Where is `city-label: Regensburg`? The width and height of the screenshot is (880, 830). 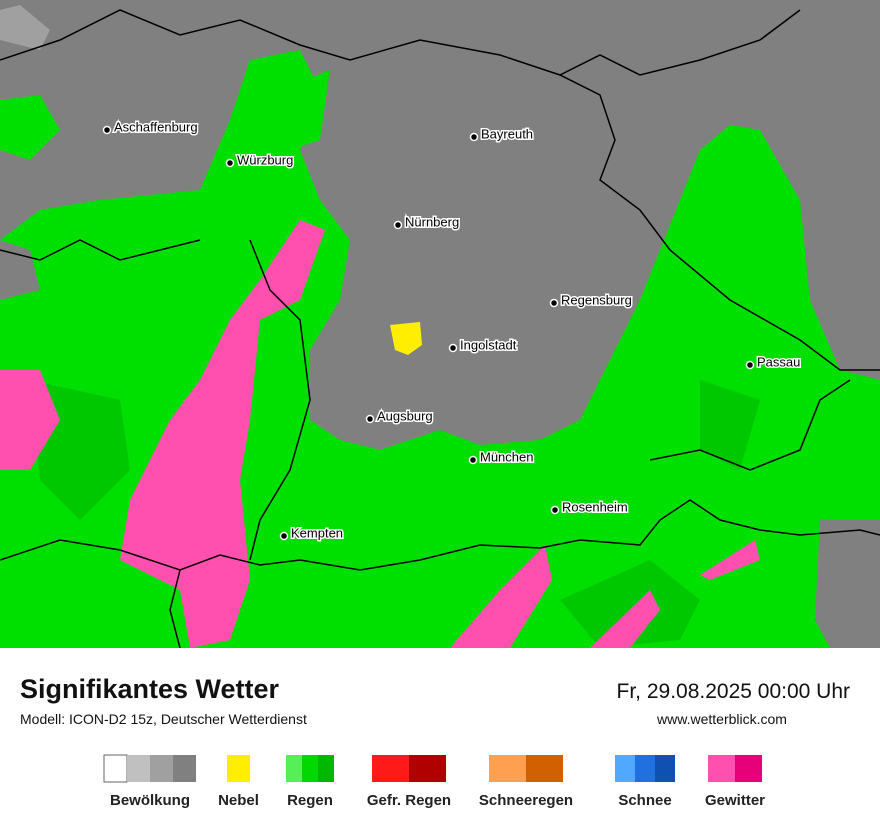 city-label: Regensburg is located at coordinates (596, 299).